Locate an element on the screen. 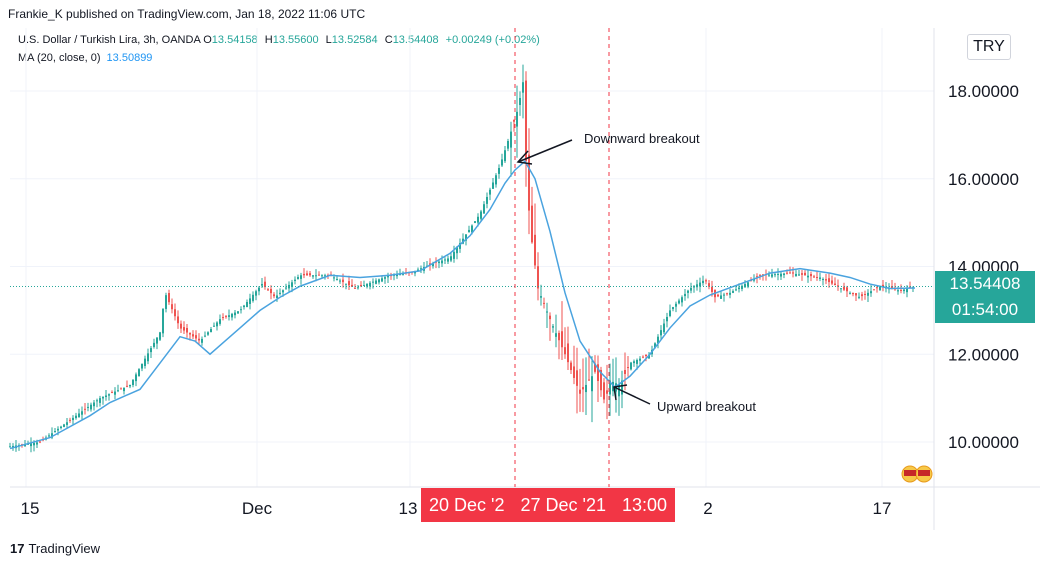  low-value: 13.52584 is located at coordinates (354, 40).